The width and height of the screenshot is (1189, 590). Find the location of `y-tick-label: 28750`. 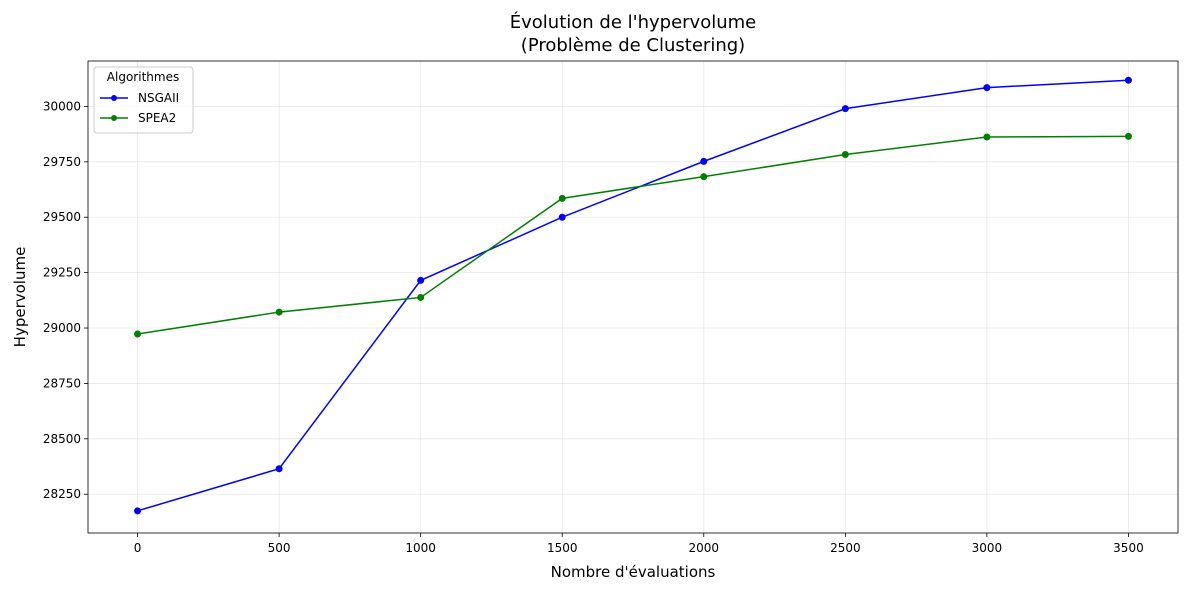

y-tick-label: 28750 is located at coordinates (62, 383).